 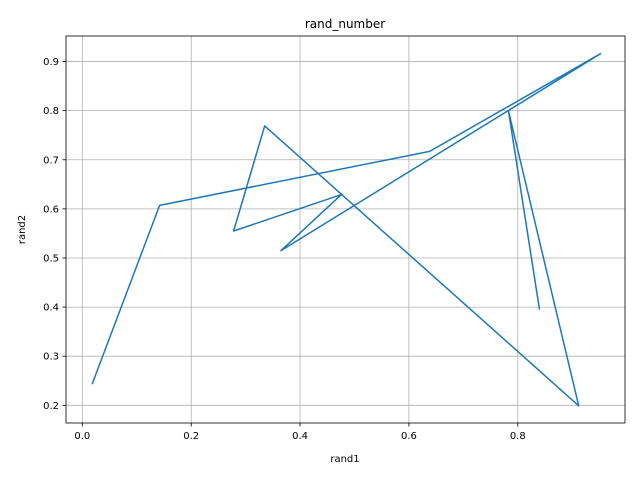 I want to click on x-tick-label: 0.6, so click(x=409, y=436).